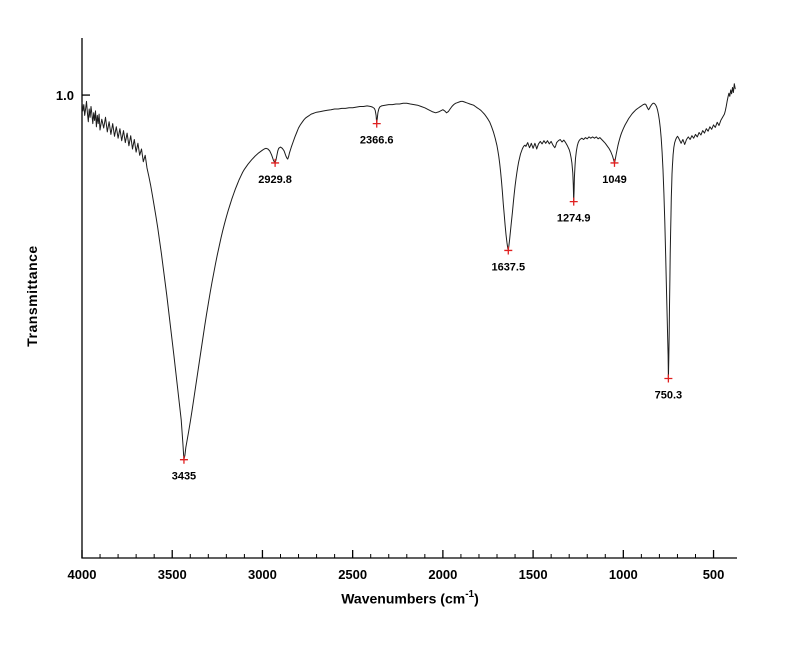 This screenshot has width=800, height=649. What do you see at coordinates (623, 574) in the screenshot?
I see `x-tick-label: 1000` at bounding box center [623, 574].